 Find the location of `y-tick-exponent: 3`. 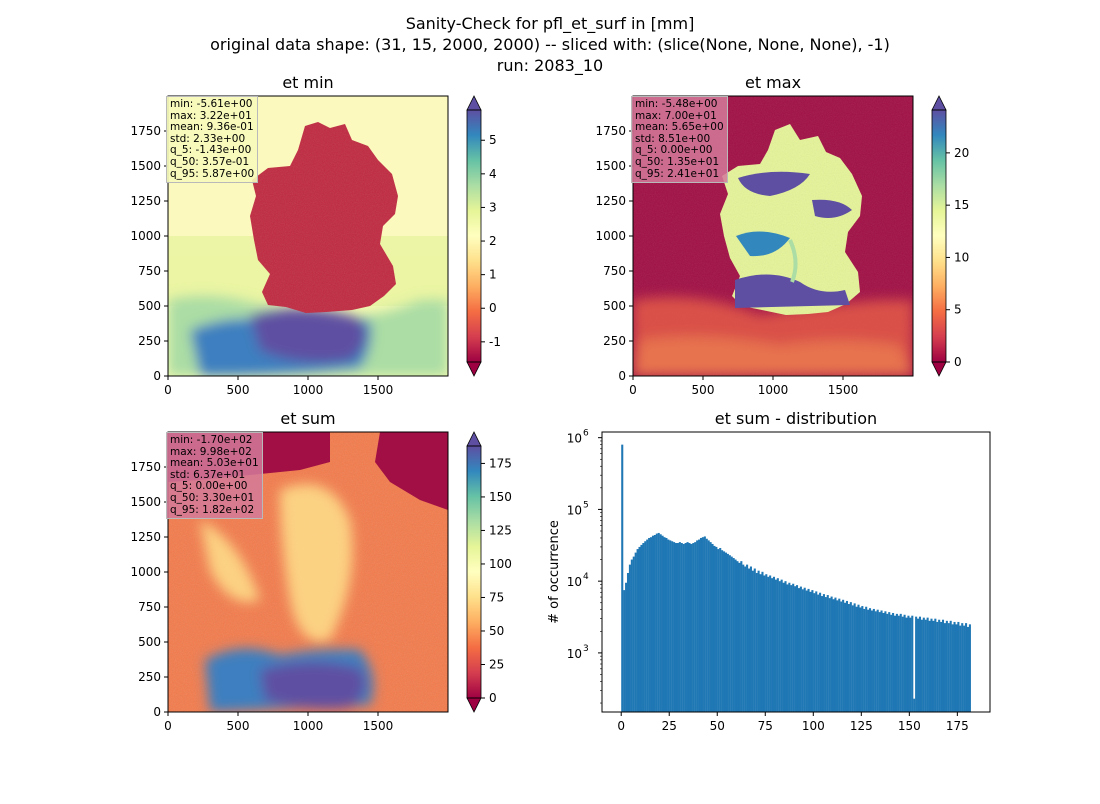

y-tick-exponent: 3 is located at coordinates (586, 649).